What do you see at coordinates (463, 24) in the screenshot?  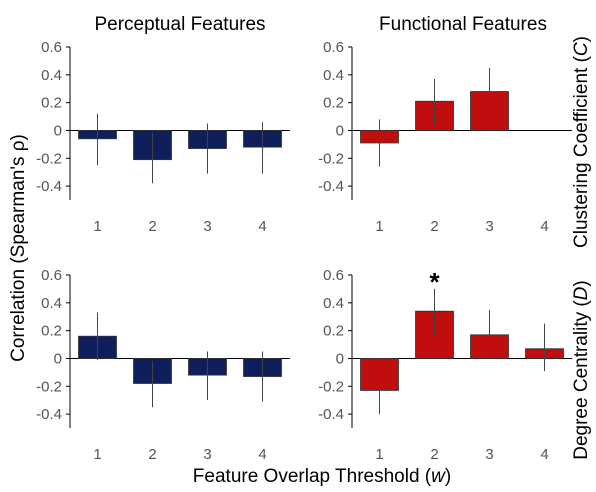 I see `column-title-functional: Functional Features` at bounding box center [463, 24].